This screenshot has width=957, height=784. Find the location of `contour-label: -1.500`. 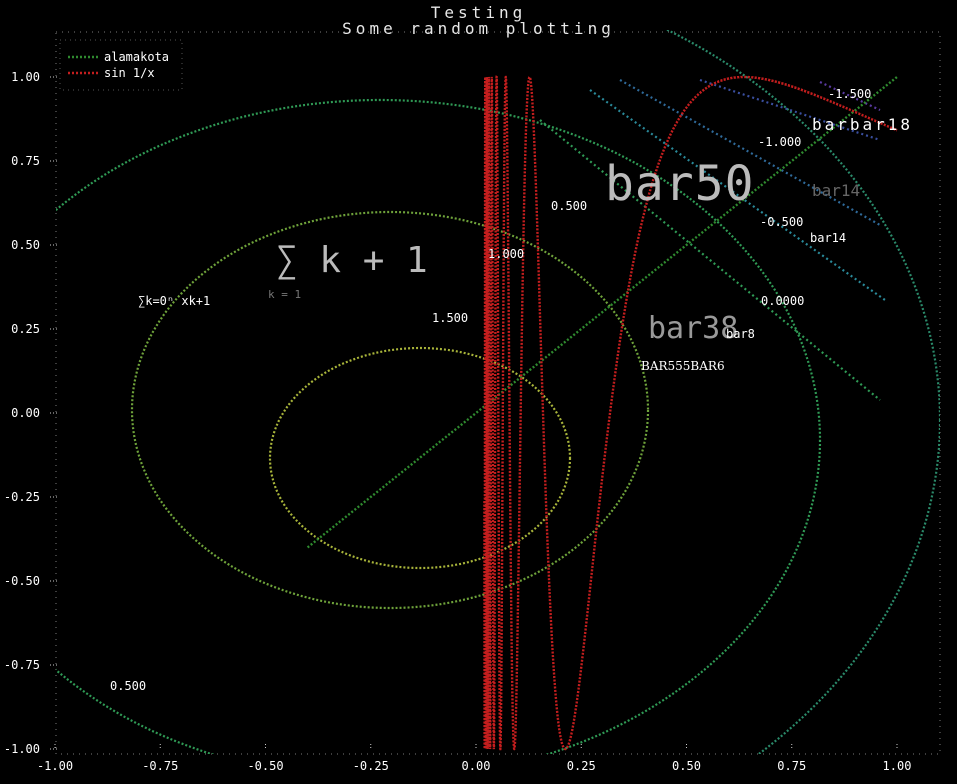

contour-label: -1.500 is located at coordinates (849, 94).